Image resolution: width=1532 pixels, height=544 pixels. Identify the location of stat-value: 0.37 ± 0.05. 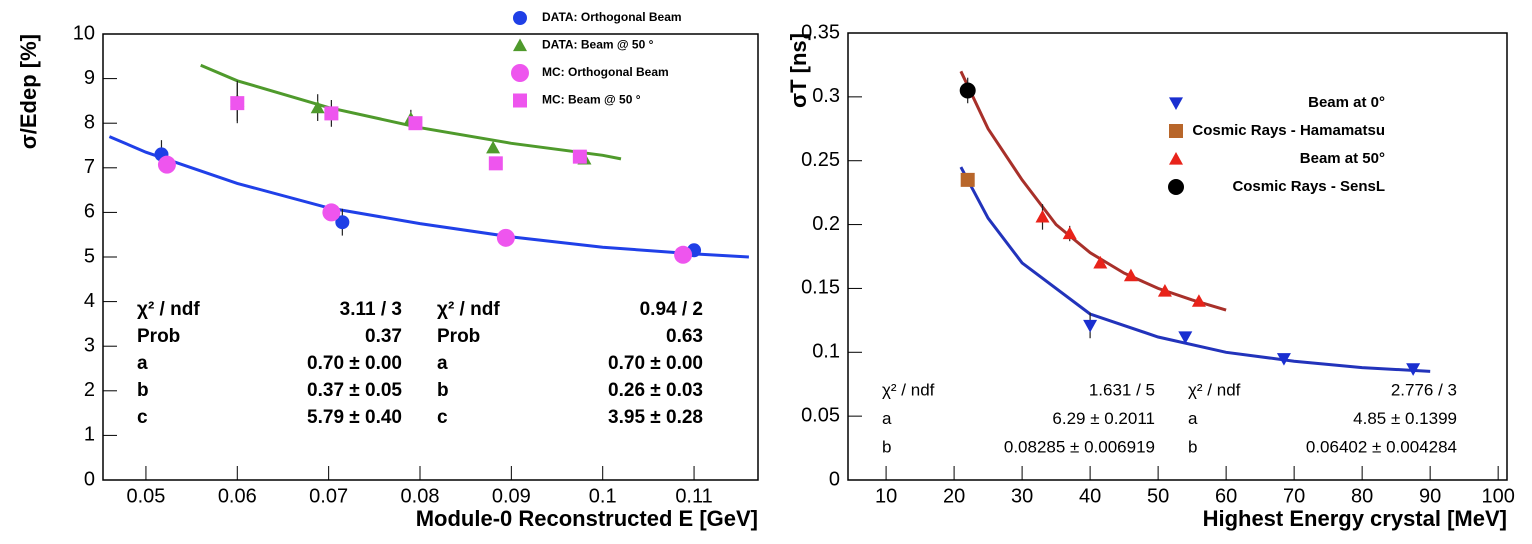
(354, 390).